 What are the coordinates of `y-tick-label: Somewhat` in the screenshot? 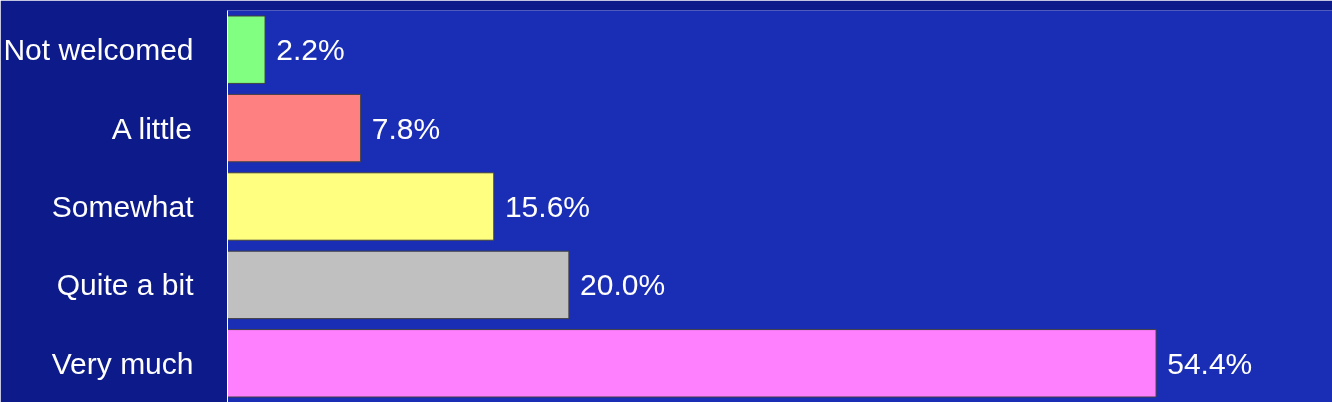 It's located at (123, 206).